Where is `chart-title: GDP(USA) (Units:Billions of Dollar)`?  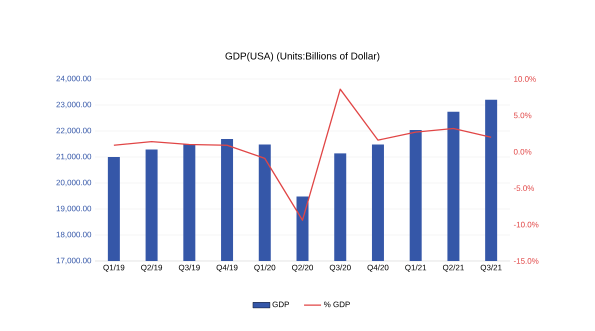 chart-title: GDP(USA) (Units:Billions of Dollar) is located at coordinates (303, 57).